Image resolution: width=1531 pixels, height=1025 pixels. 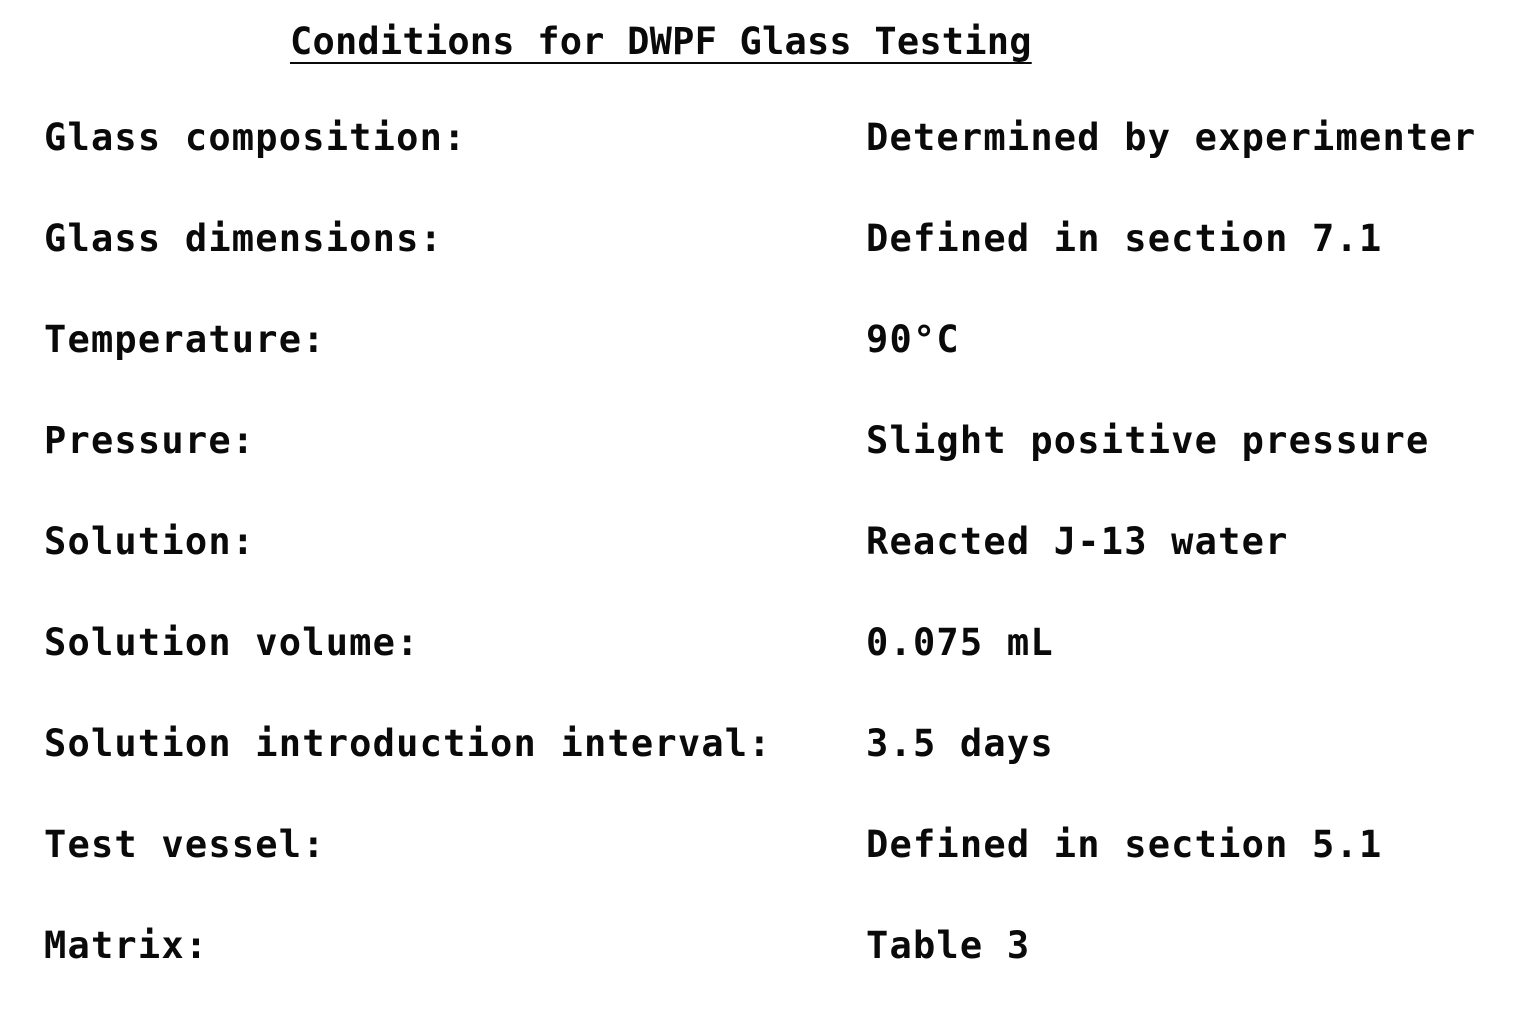 I want to click on condition-value: Table 3, so click(x=948, y=945).